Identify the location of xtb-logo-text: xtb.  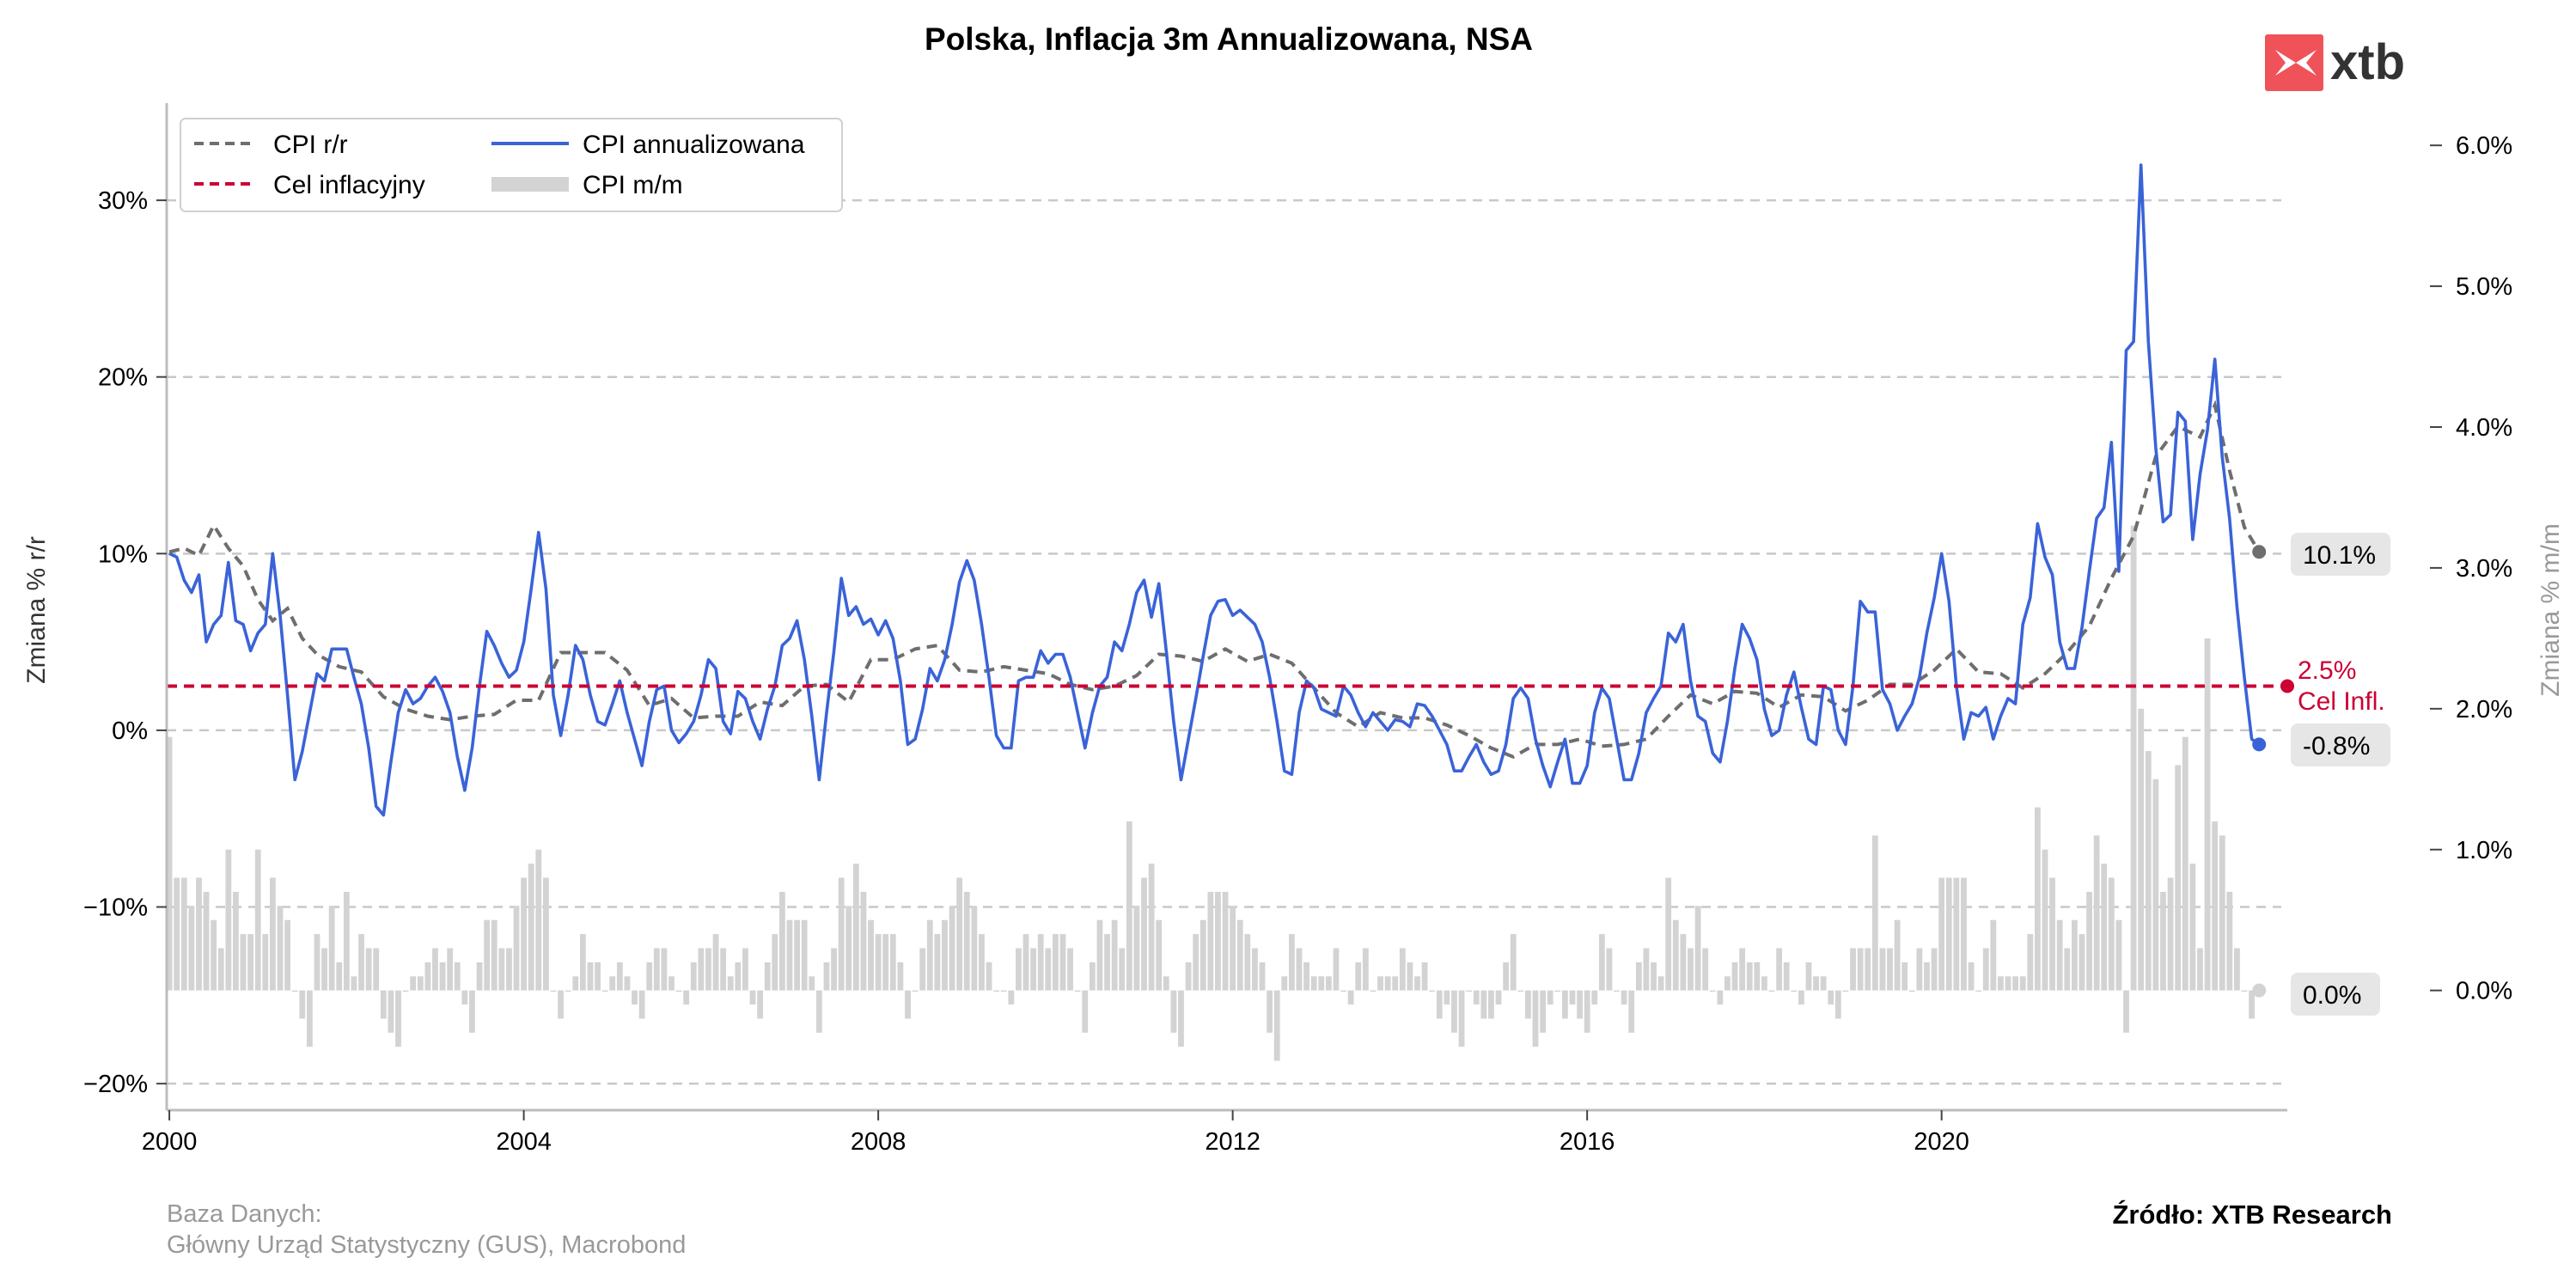
(2367, 62).